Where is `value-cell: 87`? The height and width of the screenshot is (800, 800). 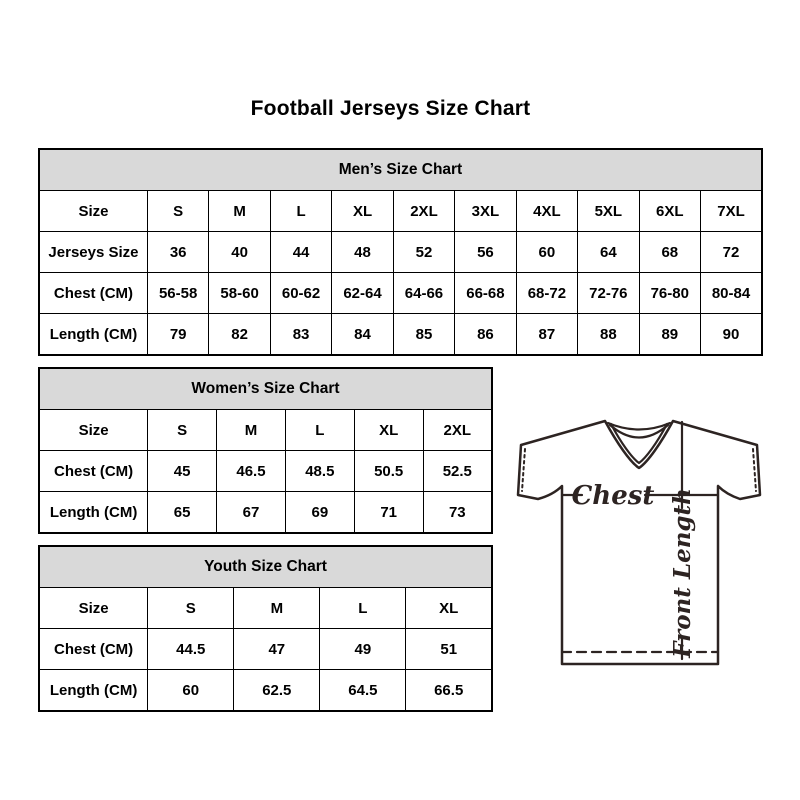
value-cell: 87 is located at coordinates (547, 334).